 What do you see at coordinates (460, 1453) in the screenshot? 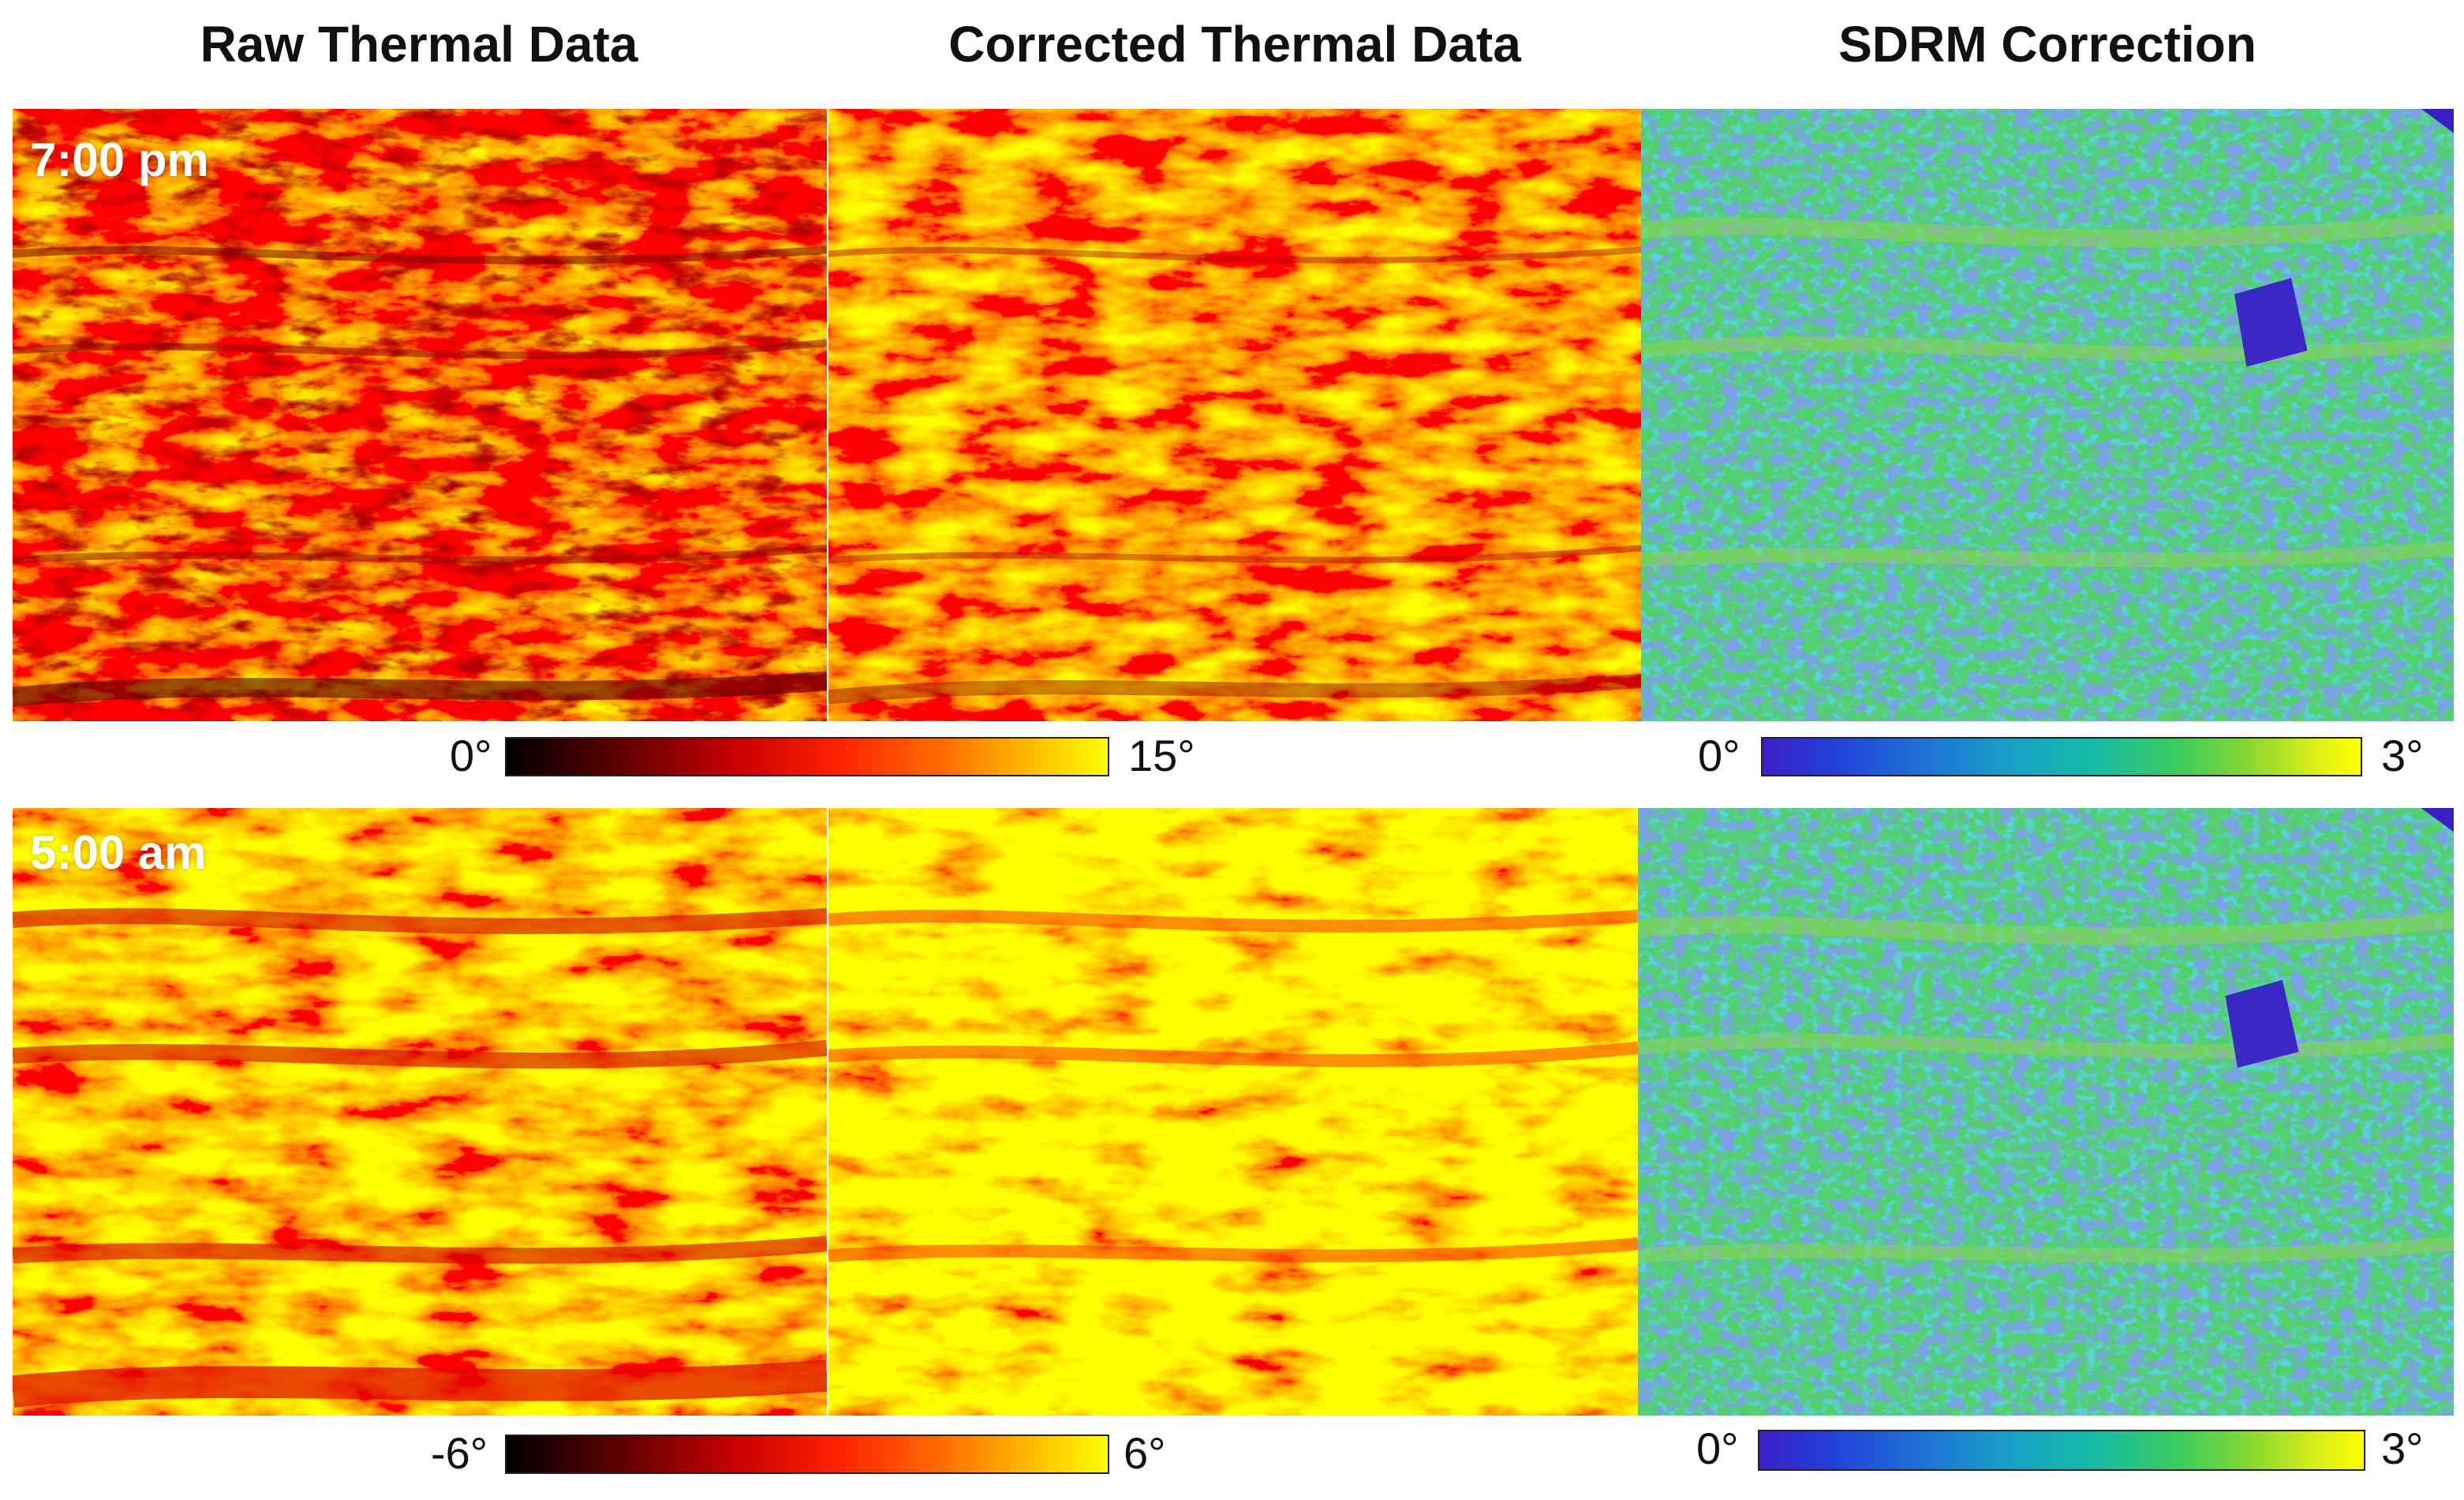
I see `thermal-colorbar-min-morning: -6°` at bounding box center [460, 1453].